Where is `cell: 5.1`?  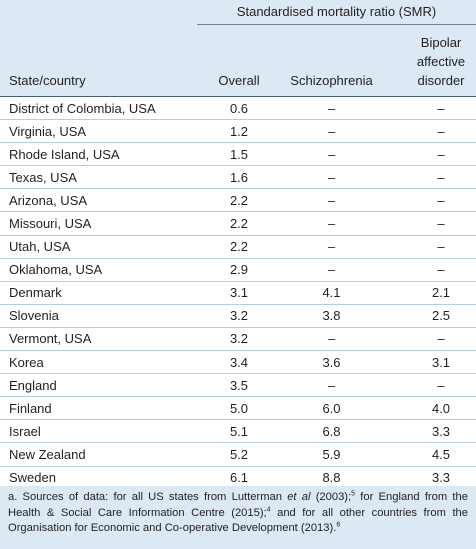
cell: 5.1 is located at coordinates (239, 431).